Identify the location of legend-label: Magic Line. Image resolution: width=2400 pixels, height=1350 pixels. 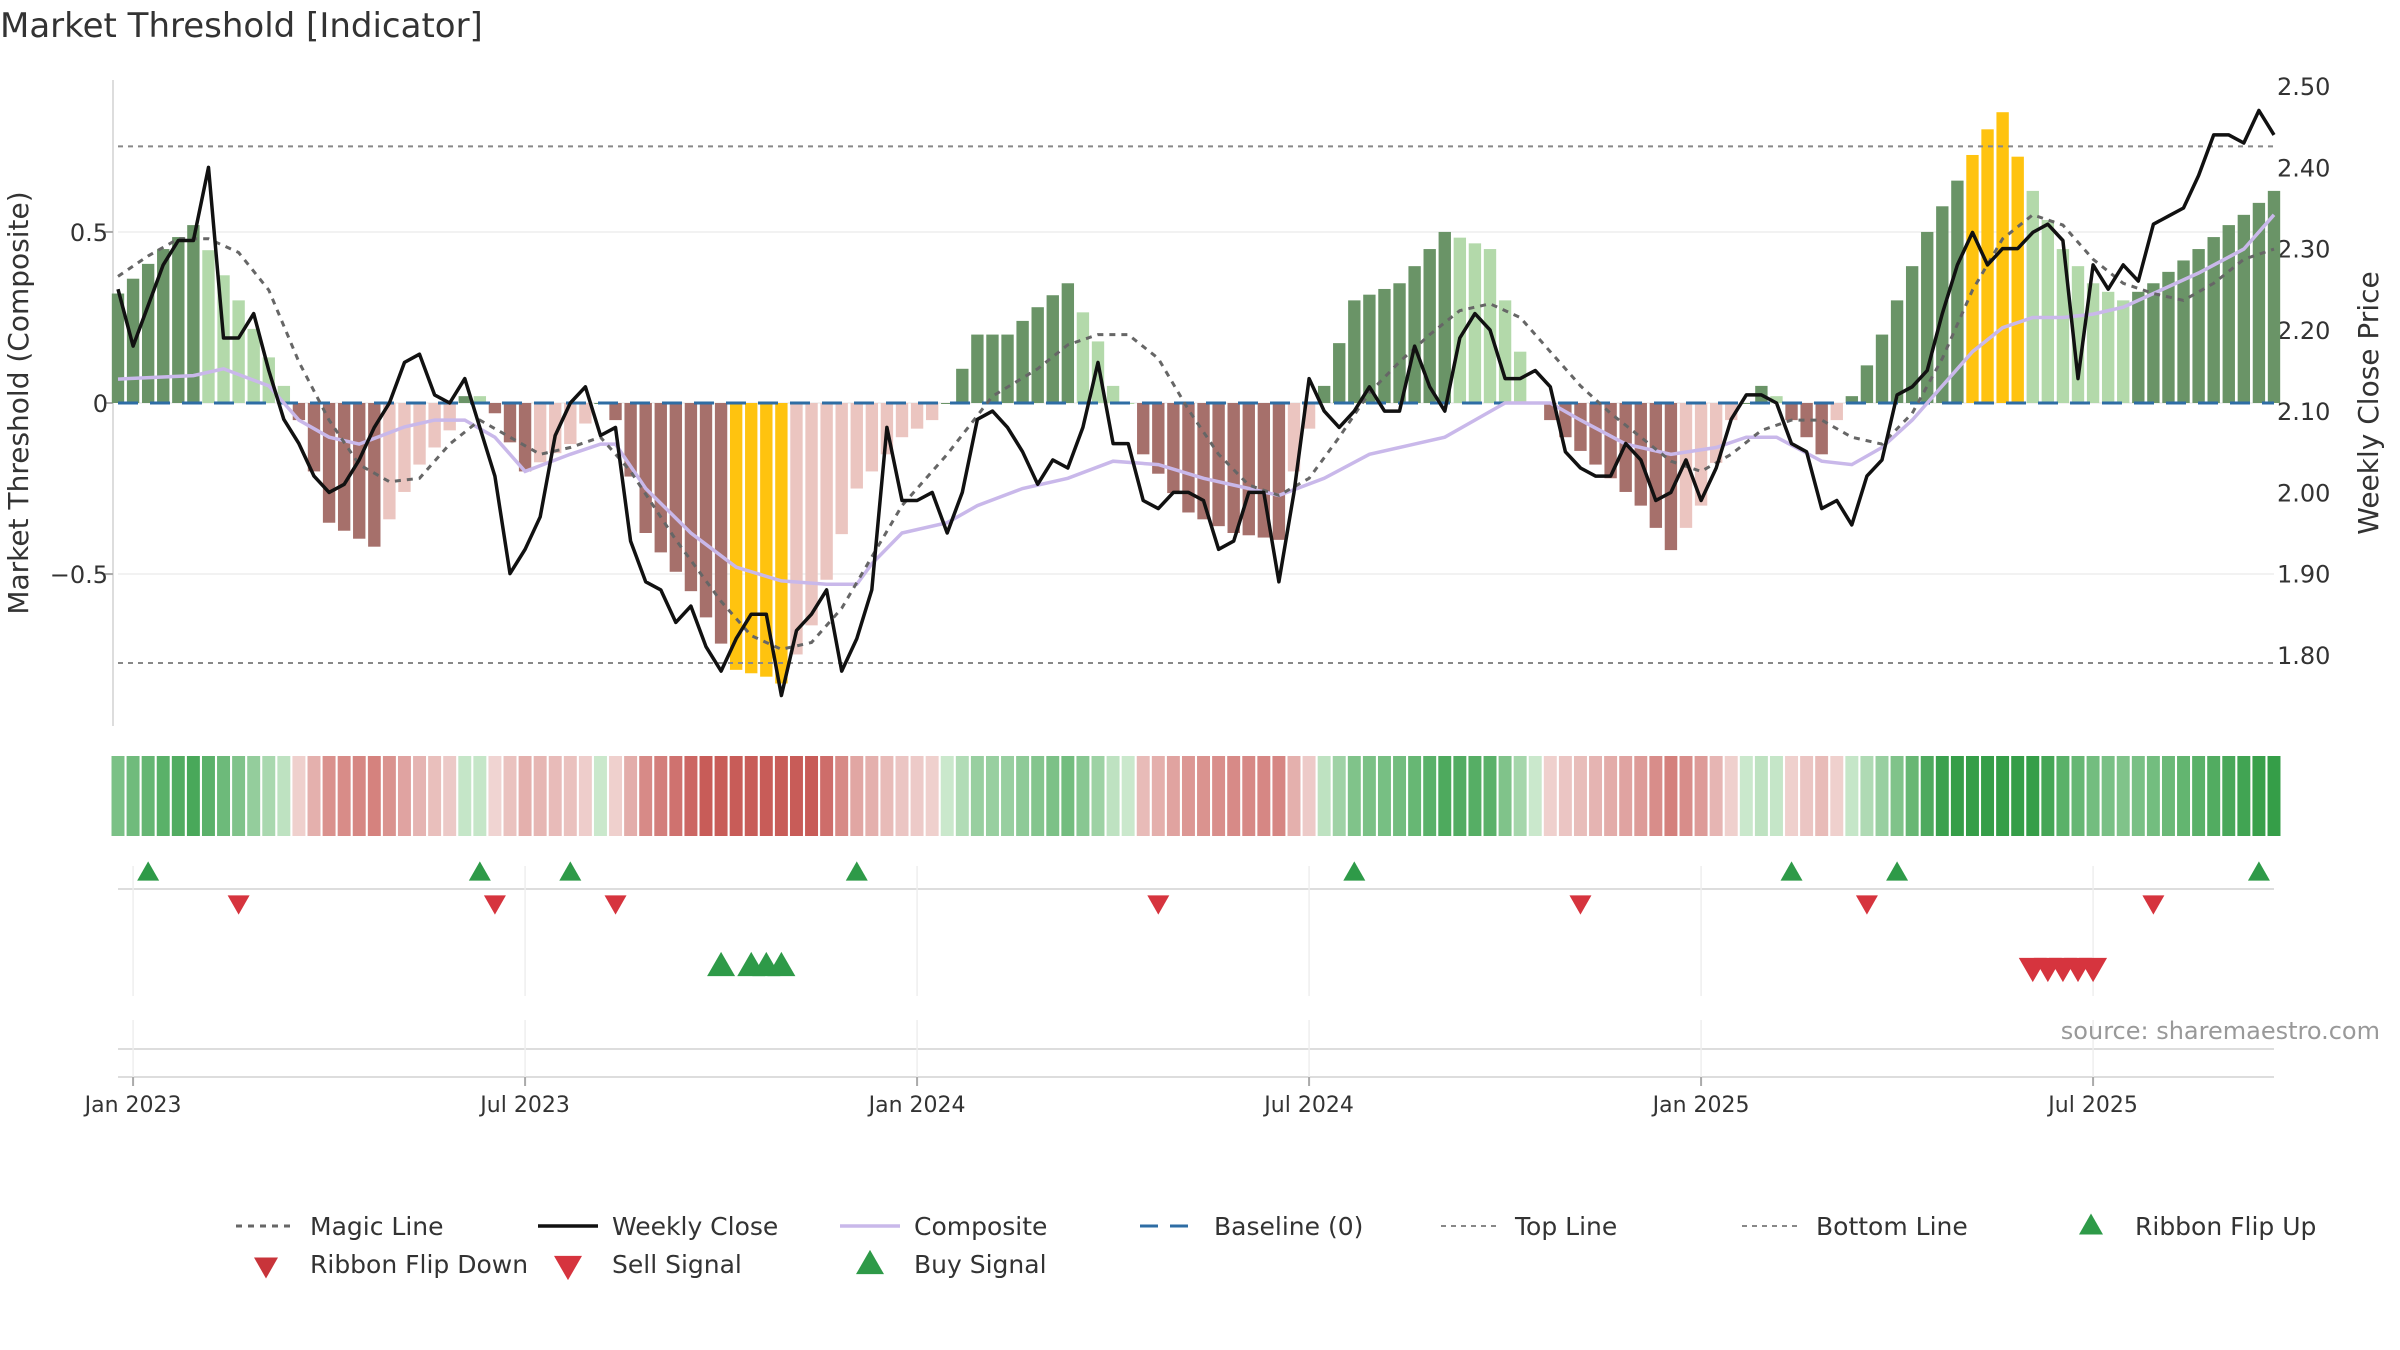
(377, 1226).